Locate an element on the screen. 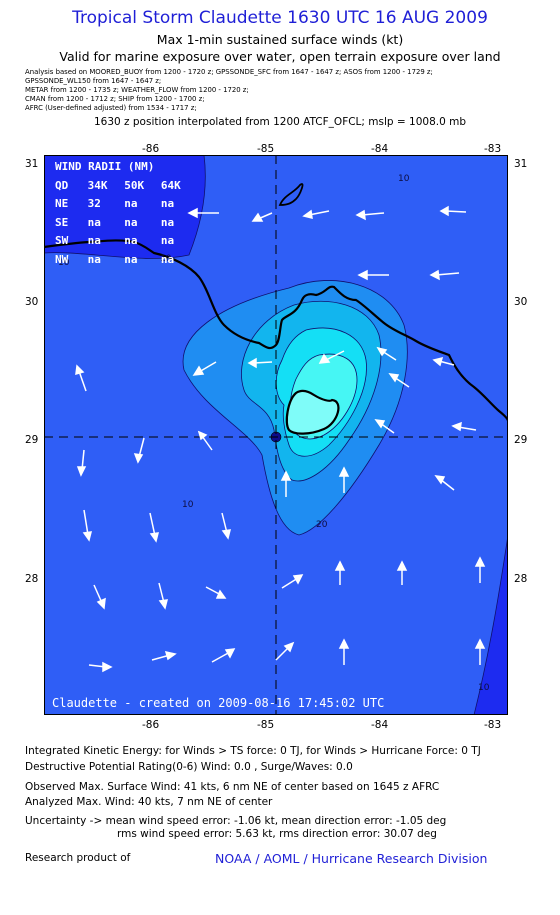  radius-34kt: 32 is located at coordinates (94, 203).